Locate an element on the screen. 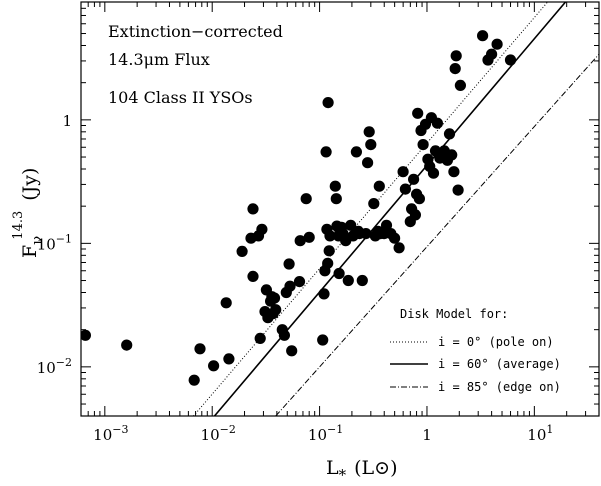 The image size is (601, 486). annotation-line-3: 104 Class II YSOs is located at coordinates (180, 97).